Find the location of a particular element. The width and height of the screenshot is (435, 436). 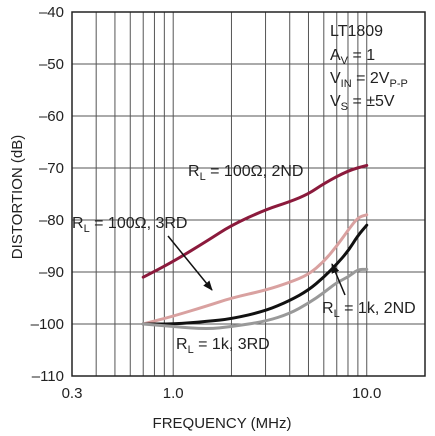

part-number-text: LT1809 is located at coordinates (356, 31).